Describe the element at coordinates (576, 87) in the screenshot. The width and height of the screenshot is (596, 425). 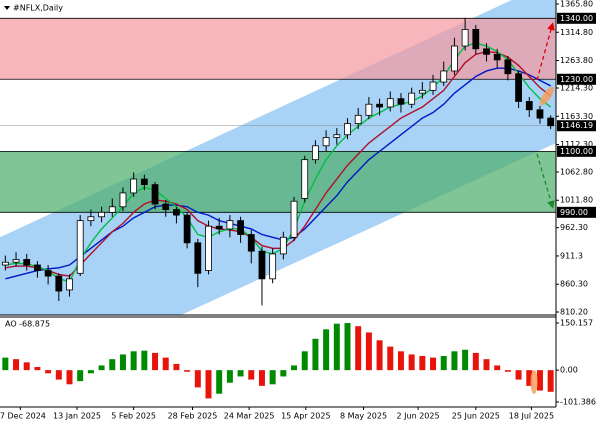
I see `y-tick-label: 1214.30` at that location.